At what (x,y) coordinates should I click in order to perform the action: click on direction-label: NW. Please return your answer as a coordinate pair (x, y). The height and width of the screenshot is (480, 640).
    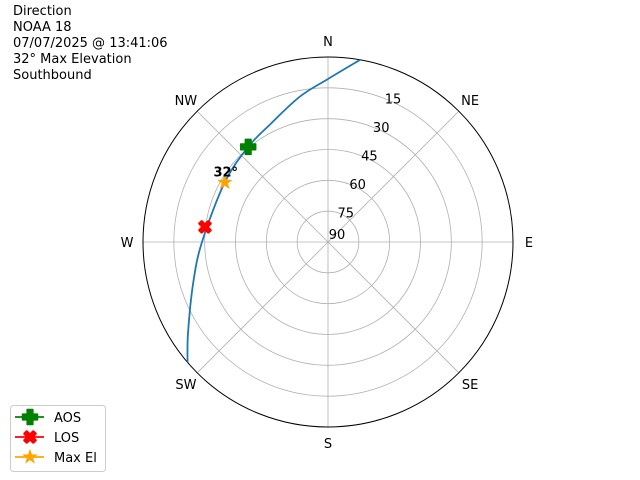
    Looking at the image, I should click on (186, 101).